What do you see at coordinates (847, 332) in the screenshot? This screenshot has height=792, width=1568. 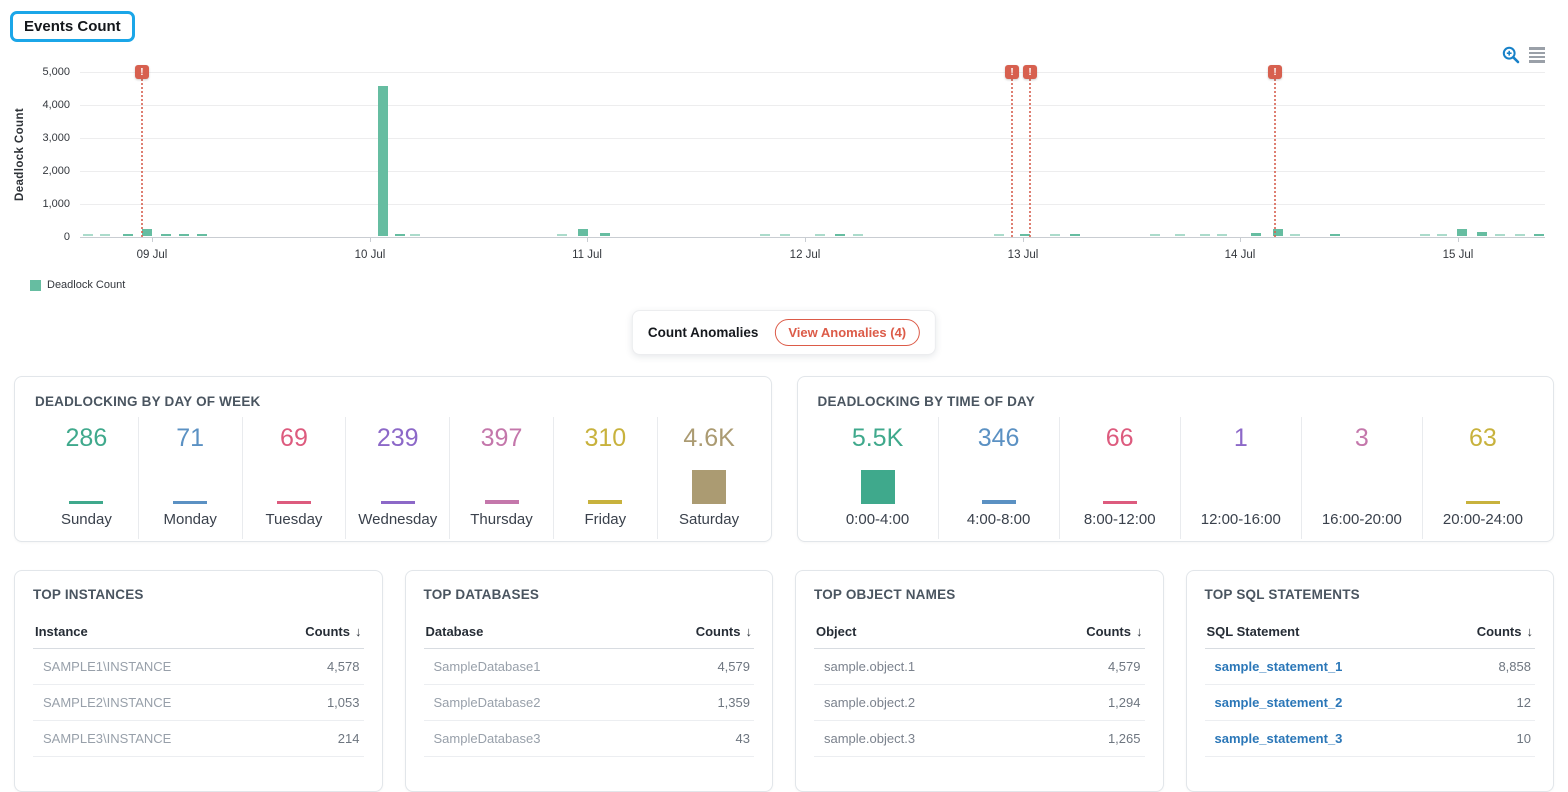 I see `view-anomalies-button: View Anomalies (4)` at bounding box center [847, 332].